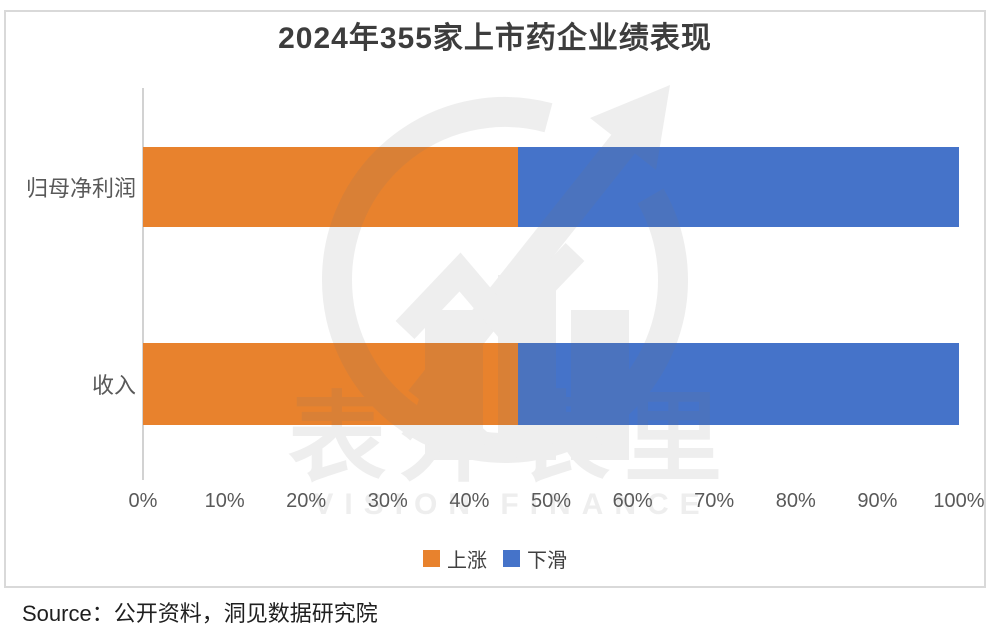 This screenshot has height=628, width=1000. I want to click on x-axis-tick-label: 70%, so click(714, 501).